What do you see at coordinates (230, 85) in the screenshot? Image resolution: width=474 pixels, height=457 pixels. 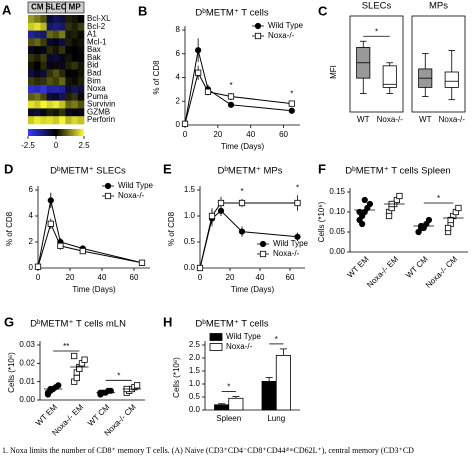 I see `annotation: *` at bounding box center [230, 85].